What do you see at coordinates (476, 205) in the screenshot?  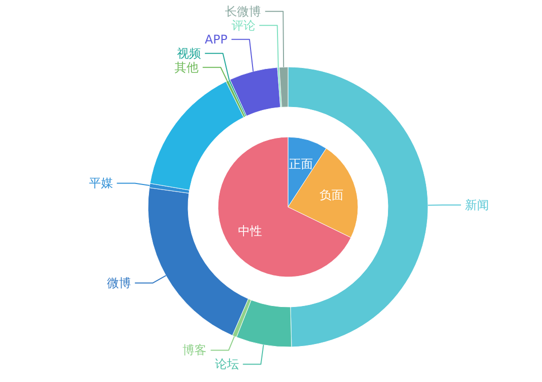 I see `slice-label: 新闻` at bounding box center [476, 205].